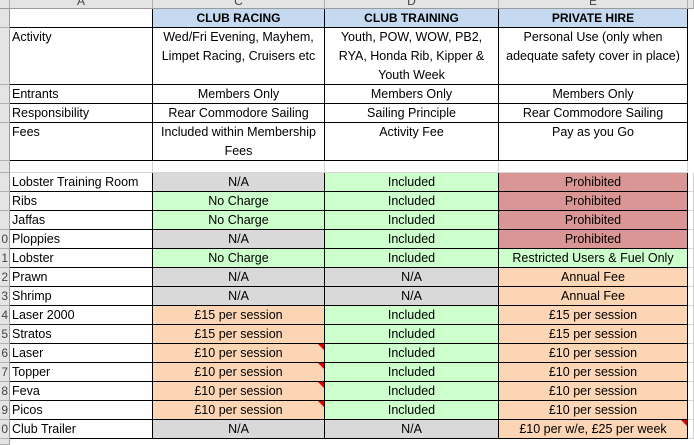  I want to click on row-label: Stratos, so click(81, 334).